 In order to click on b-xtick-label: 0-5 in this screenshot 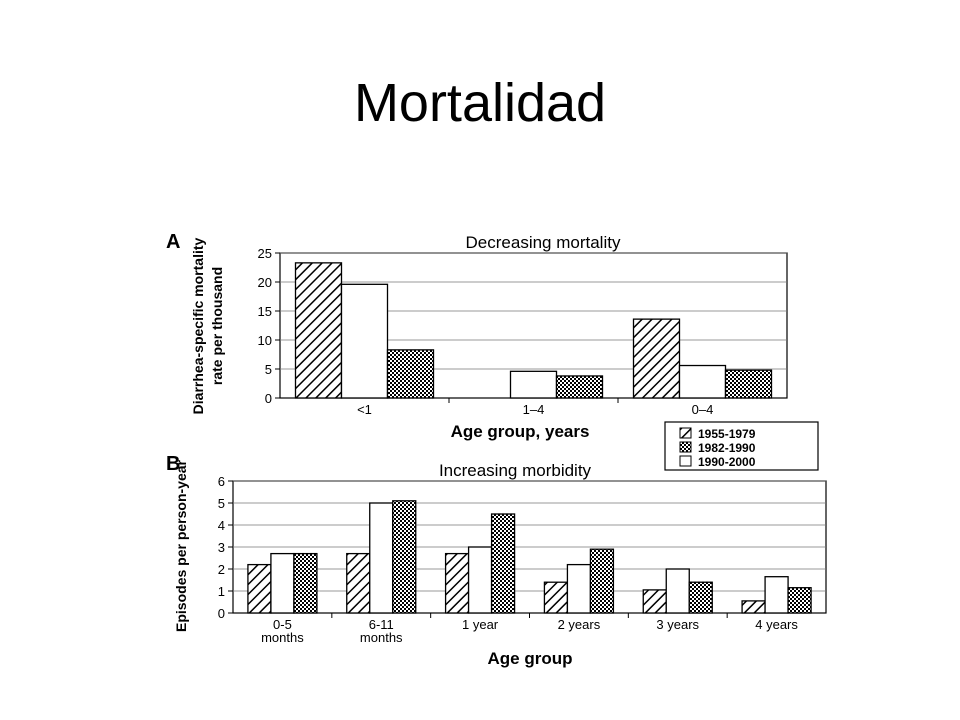, I will do `click(282, 624)`.